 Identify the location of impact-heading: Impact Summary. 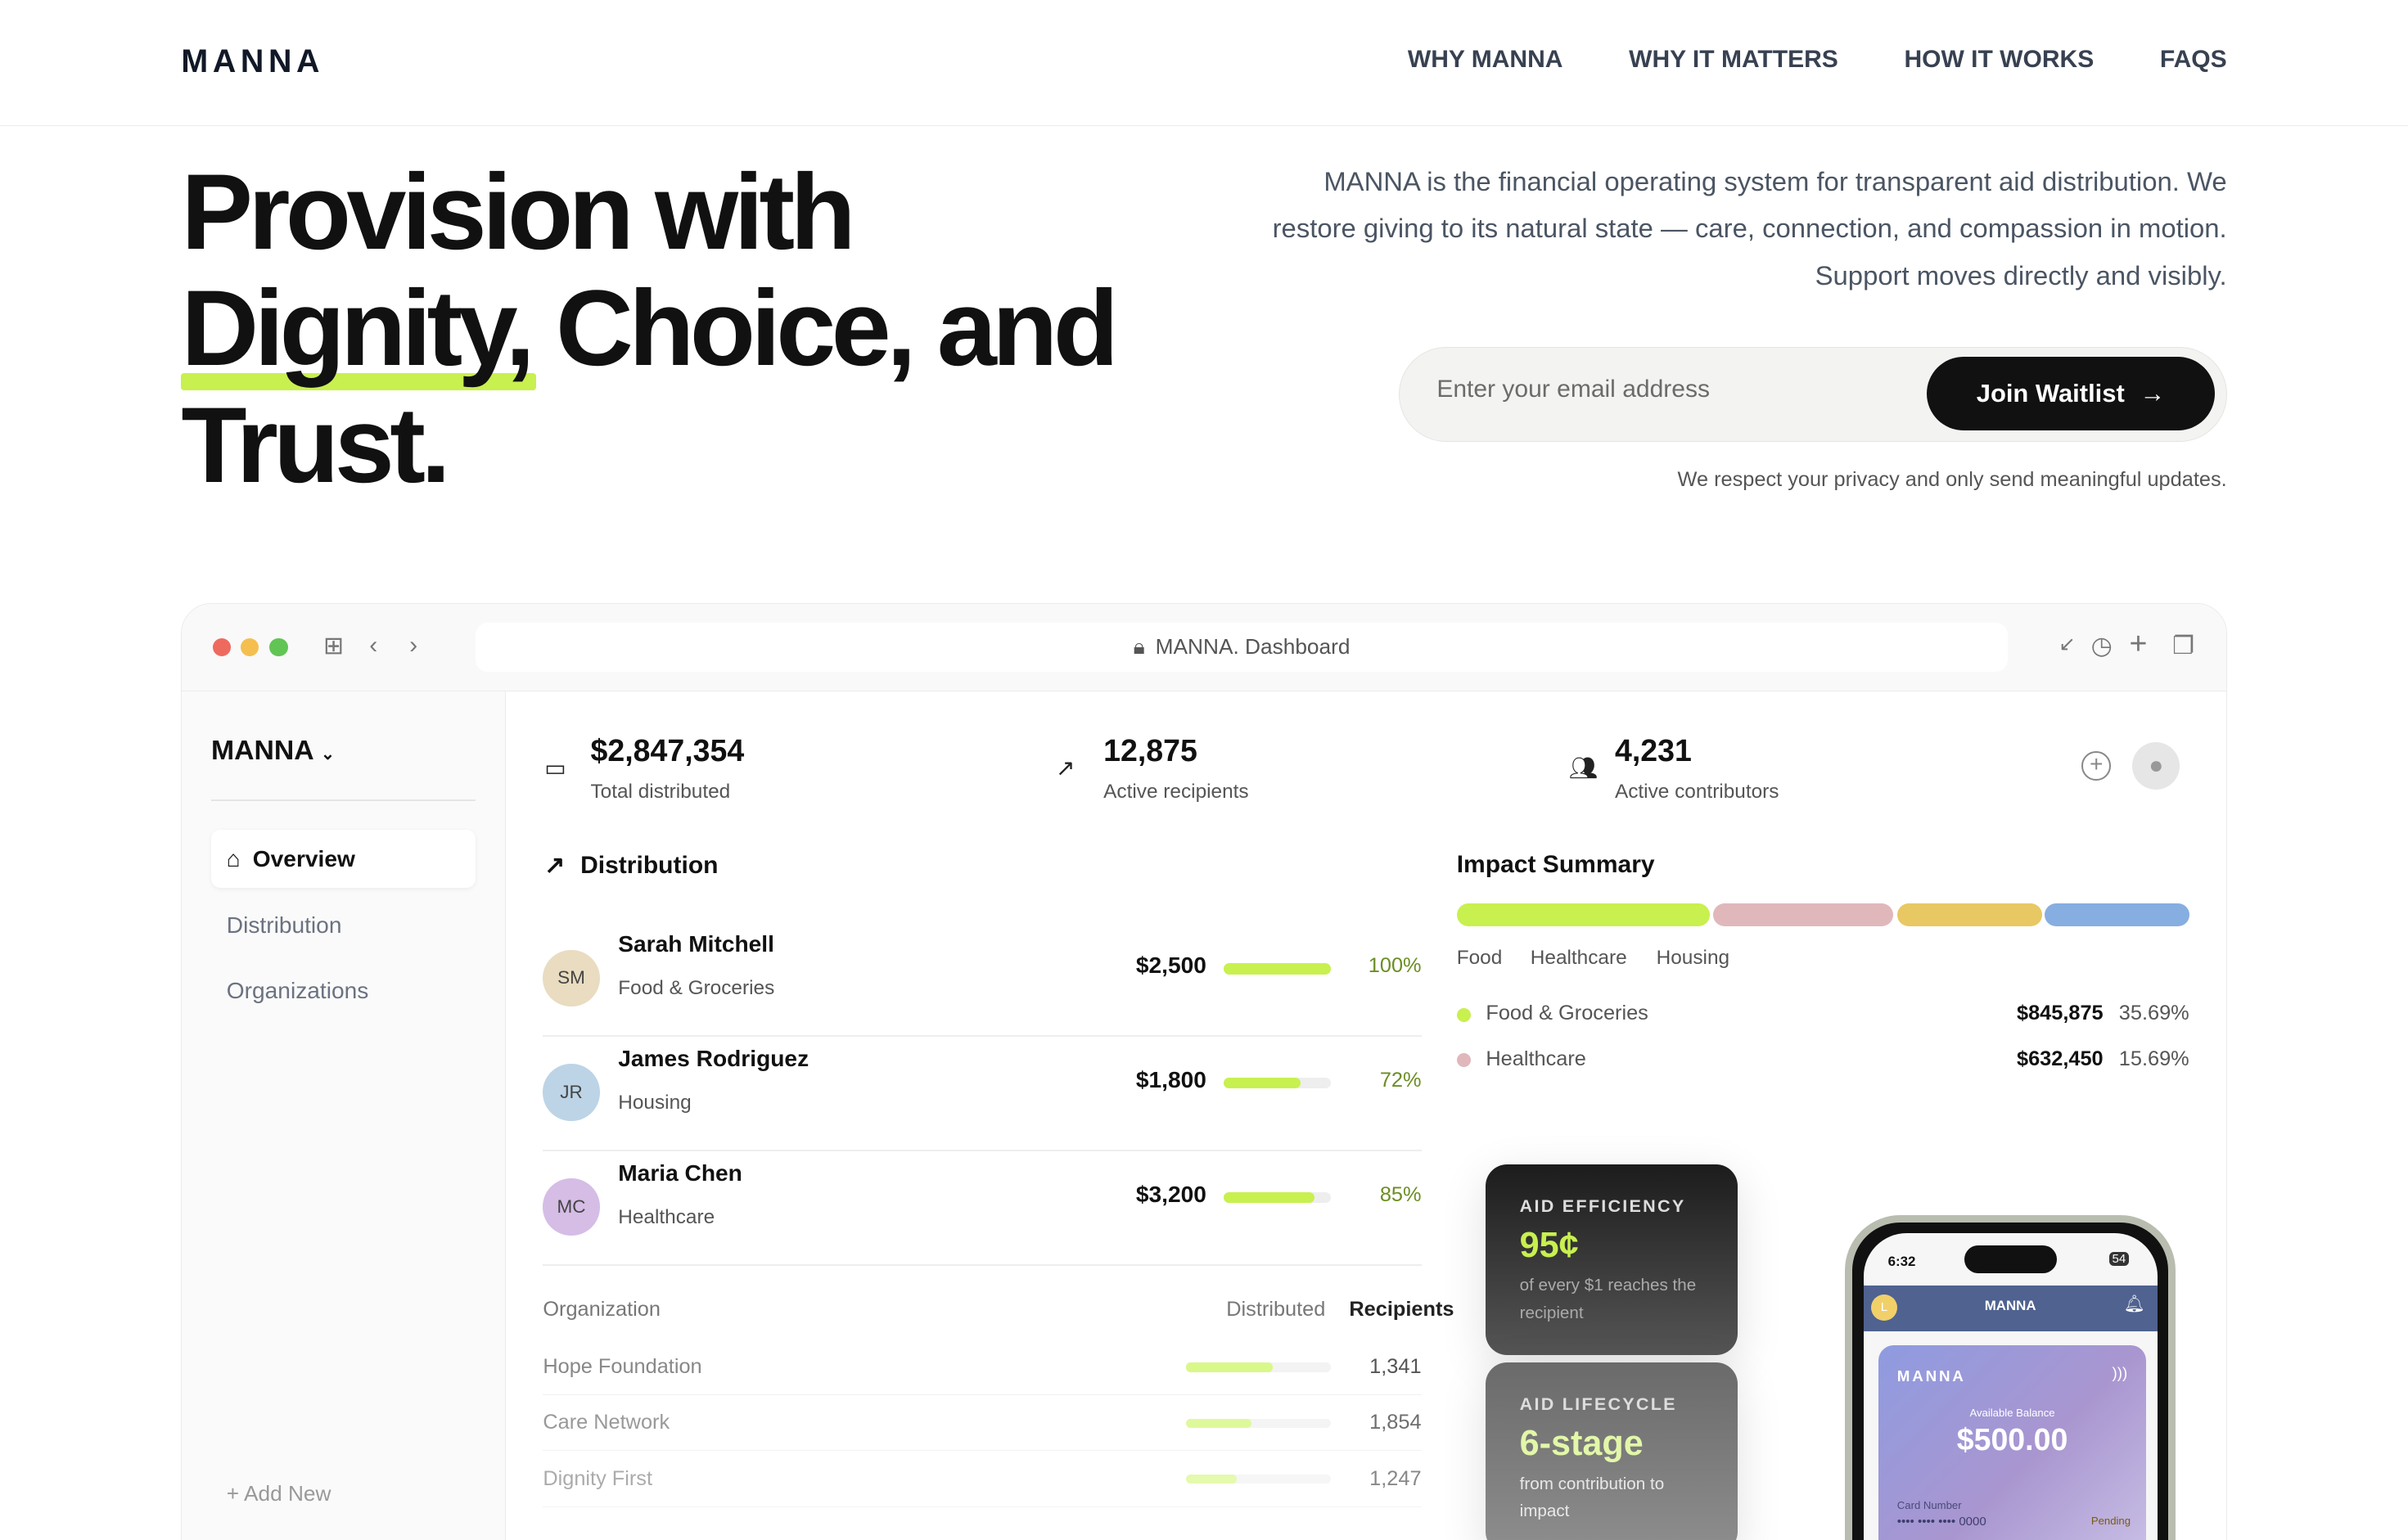
(1556, 865).